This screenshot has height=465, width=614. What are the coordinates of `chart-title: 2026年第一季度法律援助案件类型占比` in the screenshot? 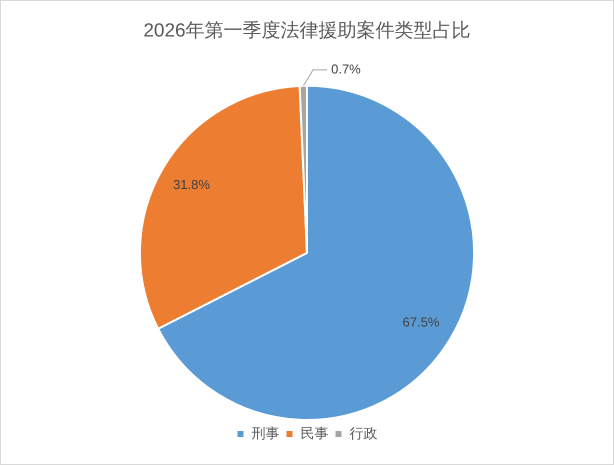 It's located at (307, 31).